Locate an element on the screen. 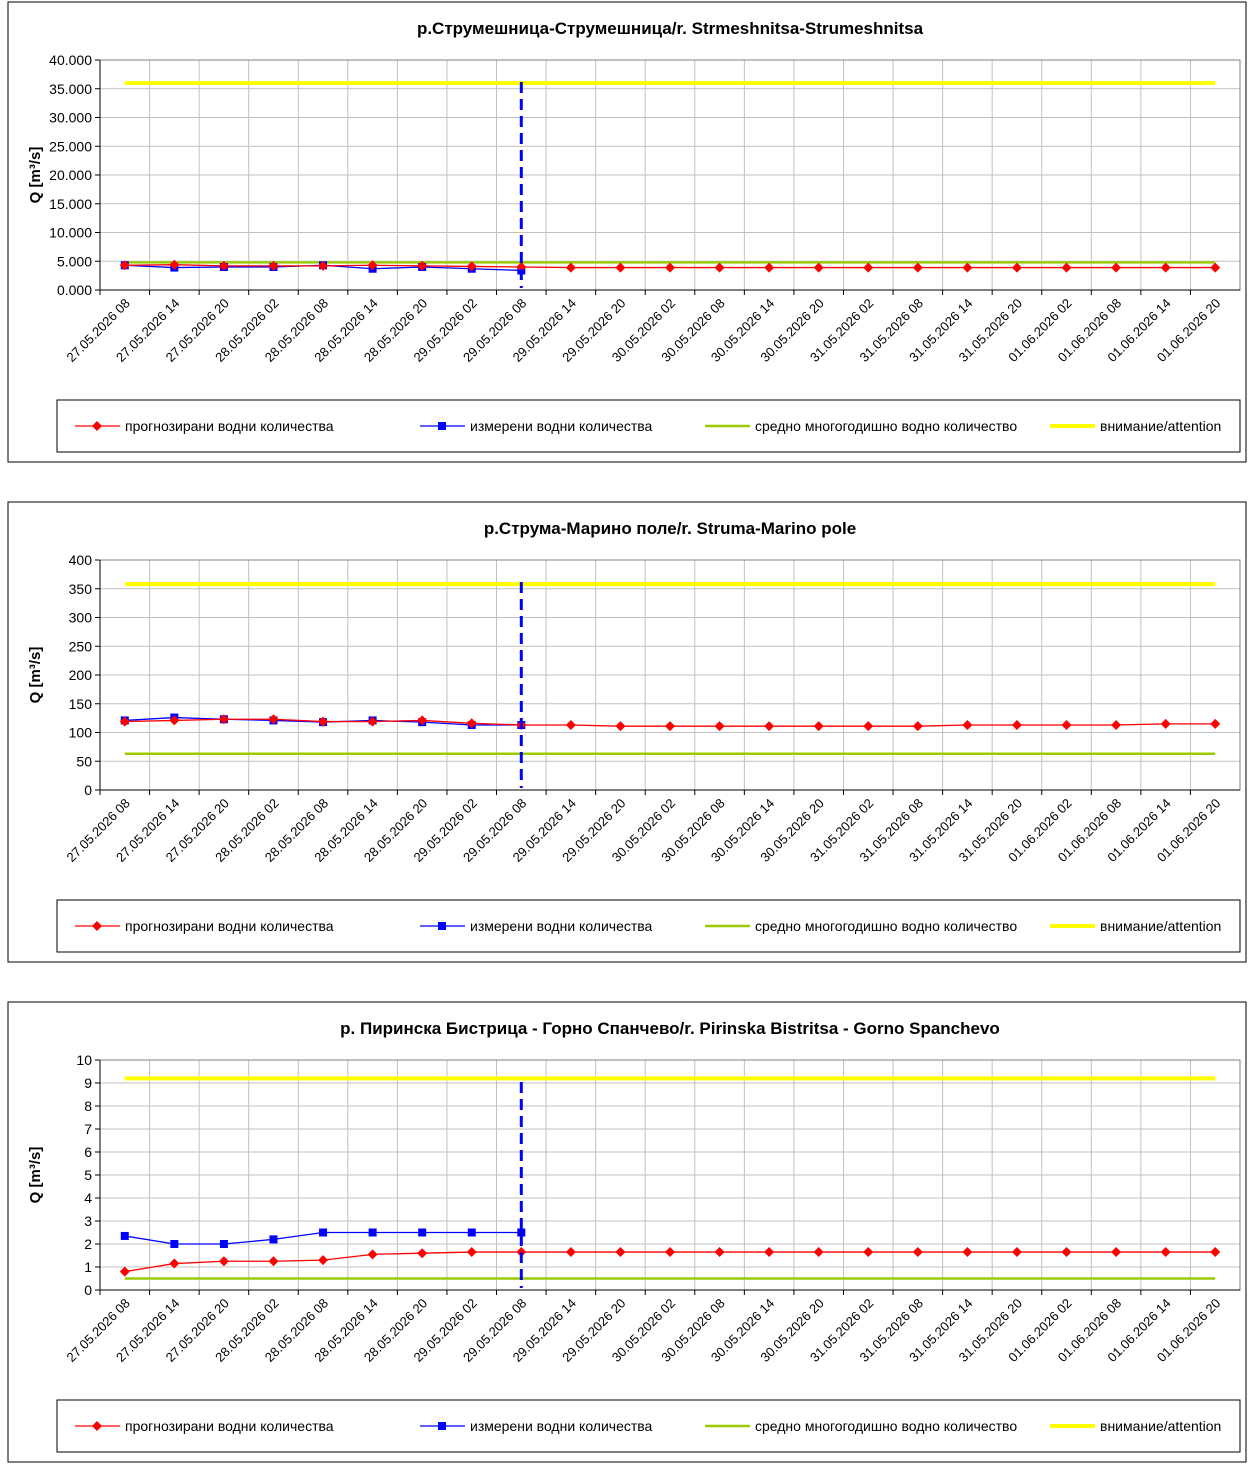 This screenshot has width=1249, height=1472. y-tick-label: 5 is located at coordinates (88, 1175).